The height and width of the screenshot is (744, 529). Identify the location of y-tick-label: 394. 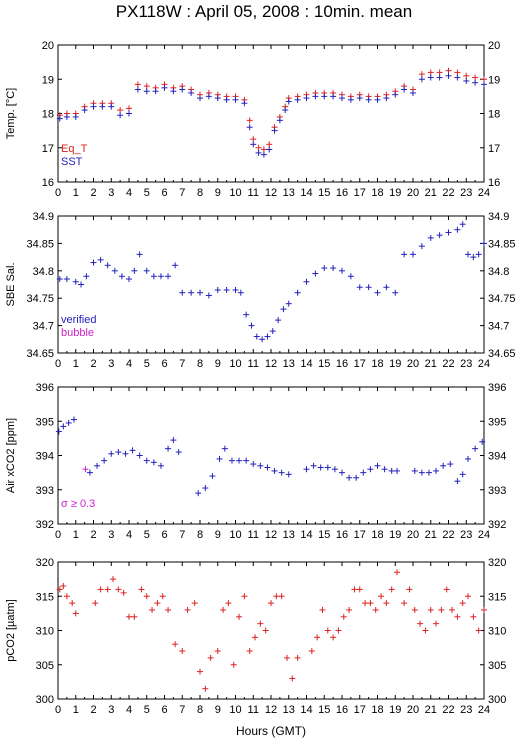
(45, 457).